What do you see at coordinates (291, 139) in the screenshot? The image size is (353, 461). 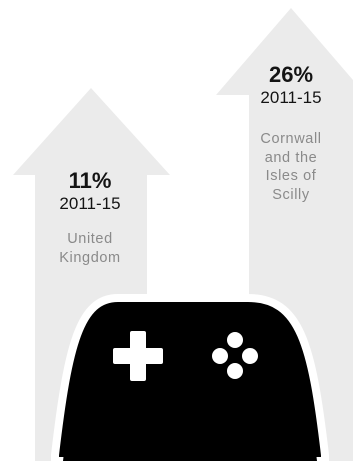 I see `cornwall-region-line: Cornwall` at bounding box center [291, 139].